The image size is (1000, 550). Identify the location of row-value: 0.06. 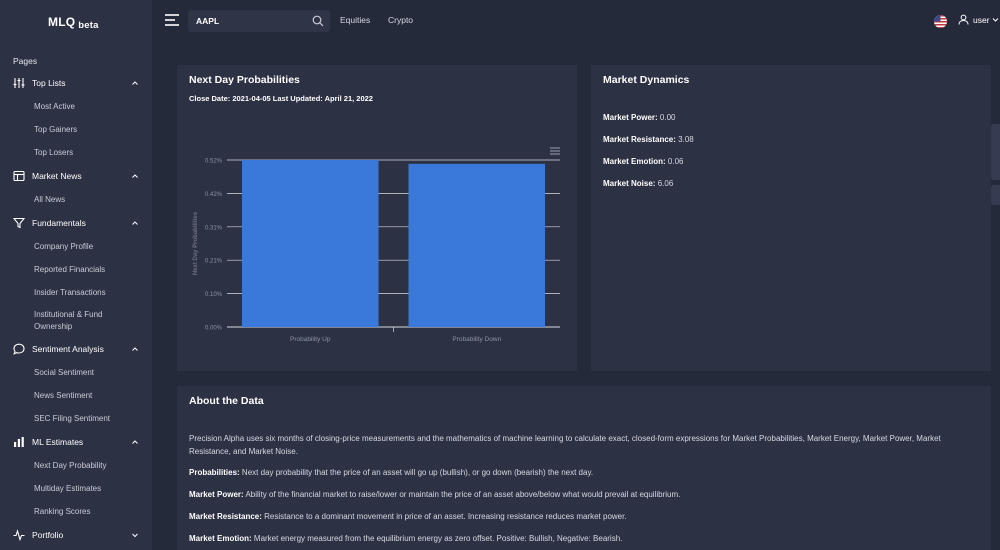
(675, 161).